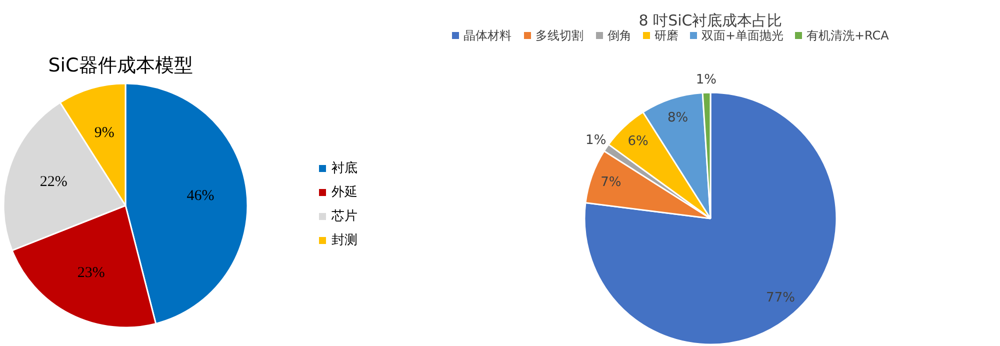 The width and height of the screenshot is (1000, 346). Describe the element at coordinates (488, 35) in the screenshot. I see `legend-label: 晶体材料` at that location.